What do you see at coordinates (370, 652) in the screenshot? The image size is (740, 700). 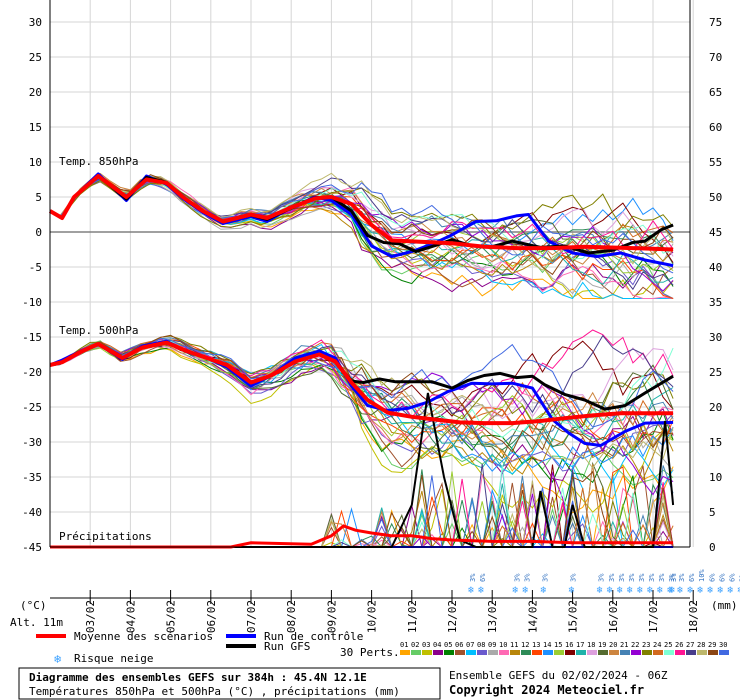 I see `legend-perts-label: 30 Perts.` at bounding box center [370, 652].